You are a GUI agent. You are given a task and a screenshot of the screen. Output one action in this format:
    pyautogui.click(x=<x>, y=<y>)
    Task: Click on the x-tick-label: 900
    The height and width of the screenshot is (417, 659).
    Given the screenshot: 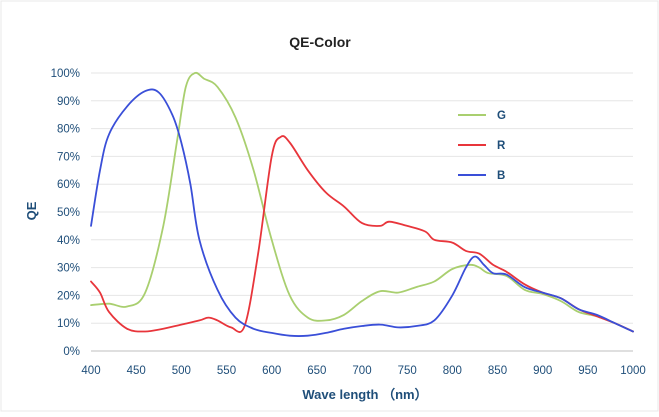 What is the action you would take?
    pyautogui.click(x=542, y=371)
    